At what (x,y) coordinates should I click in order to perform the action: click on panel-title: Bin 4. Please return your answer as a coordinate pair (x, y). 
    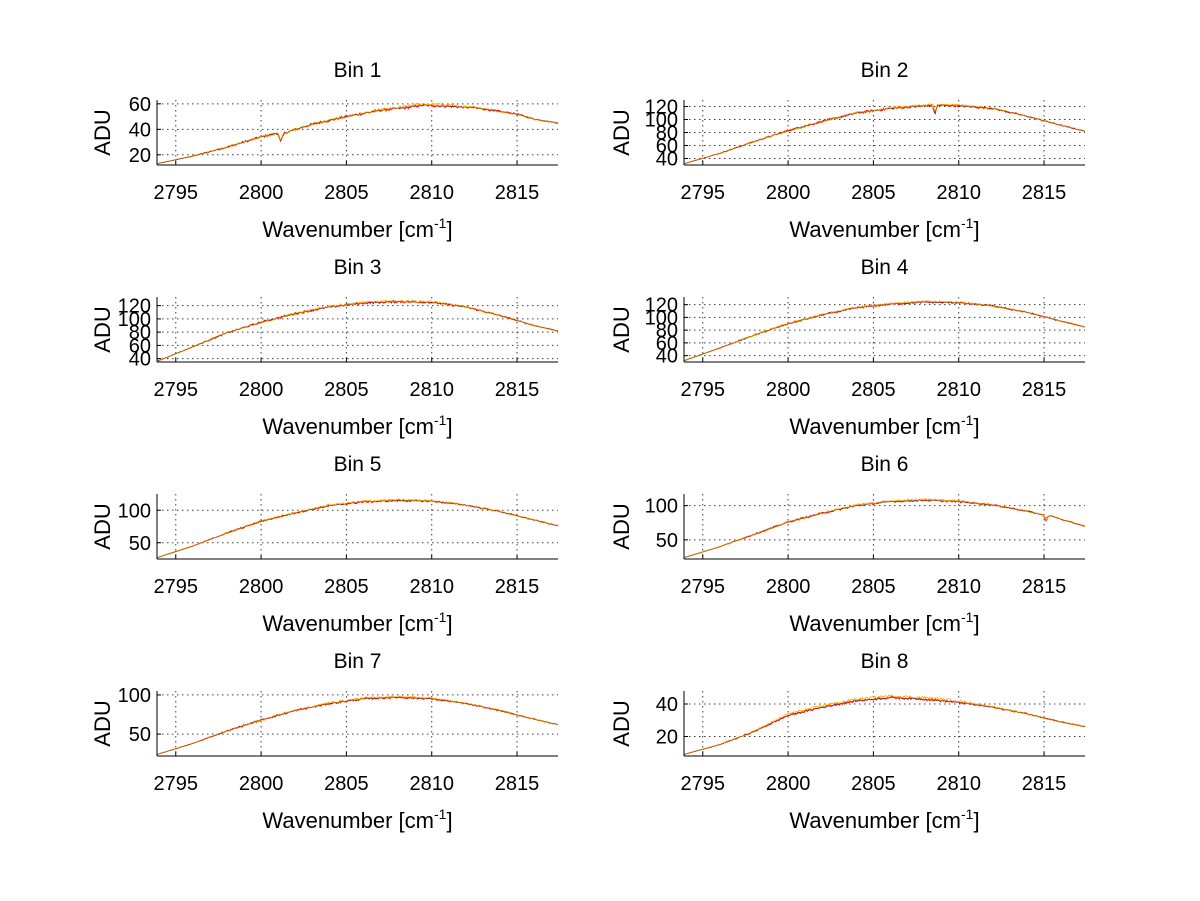
    Looking at the image, I should click on (885, 267).